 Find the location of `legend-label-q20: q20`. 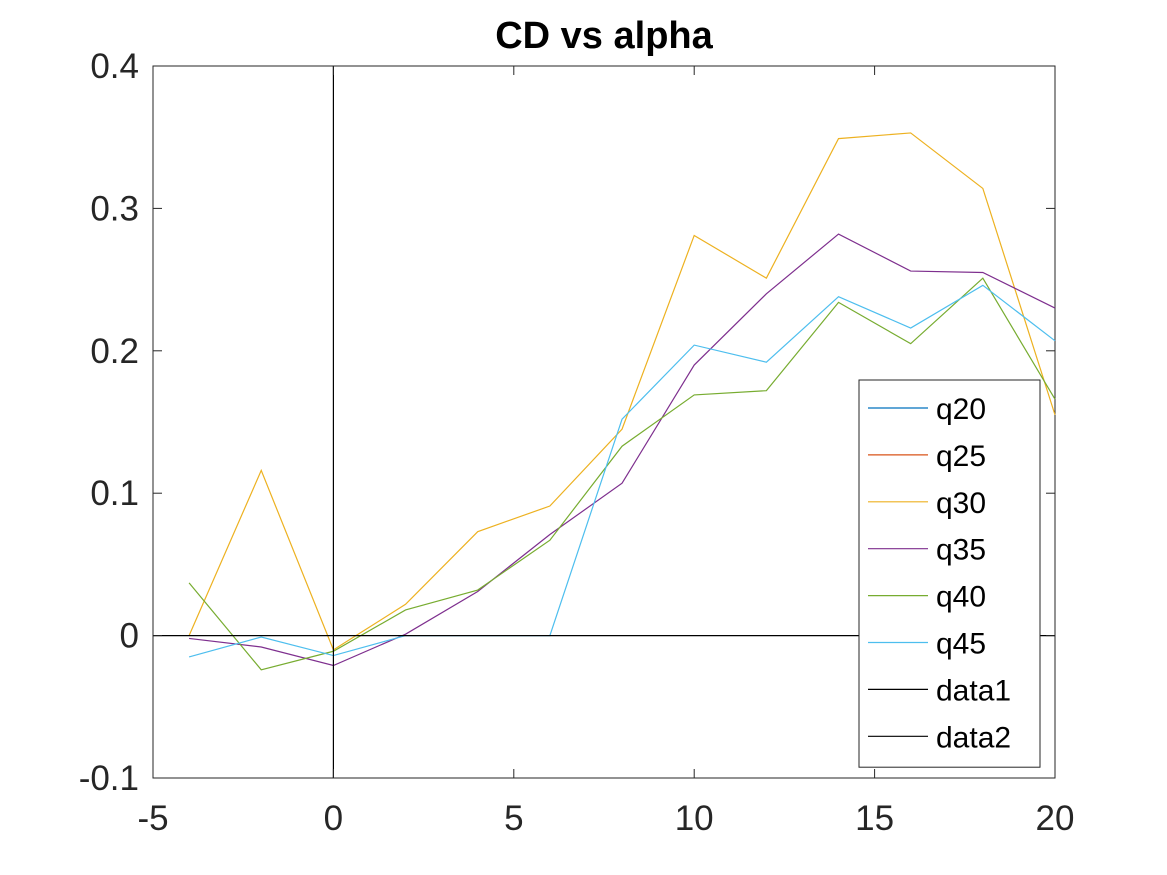

legend-label-q20: q20 is located at coordinates (961, 409).